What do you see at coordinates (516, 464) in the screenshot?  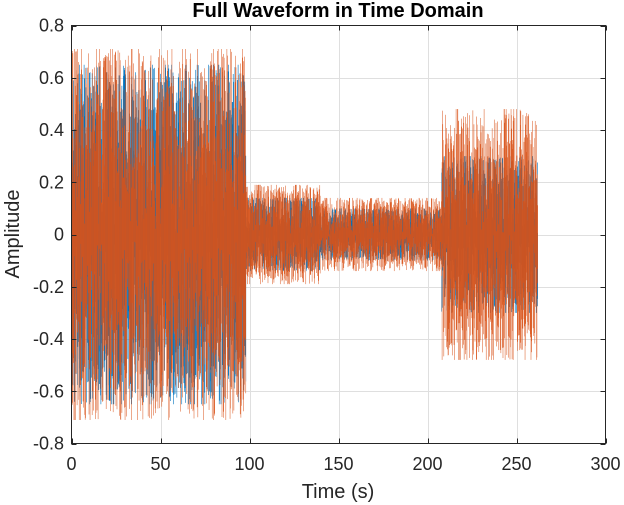 I see `x-tick-label: 250` at bounding box center [516, 464].